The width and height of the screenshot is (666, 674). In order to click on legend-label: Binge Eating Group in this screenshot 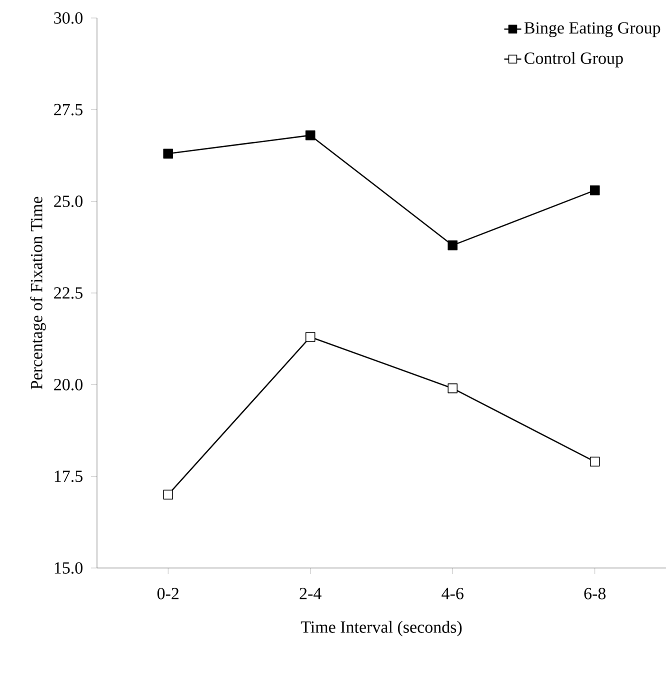, I will do `click(592, 30)`.